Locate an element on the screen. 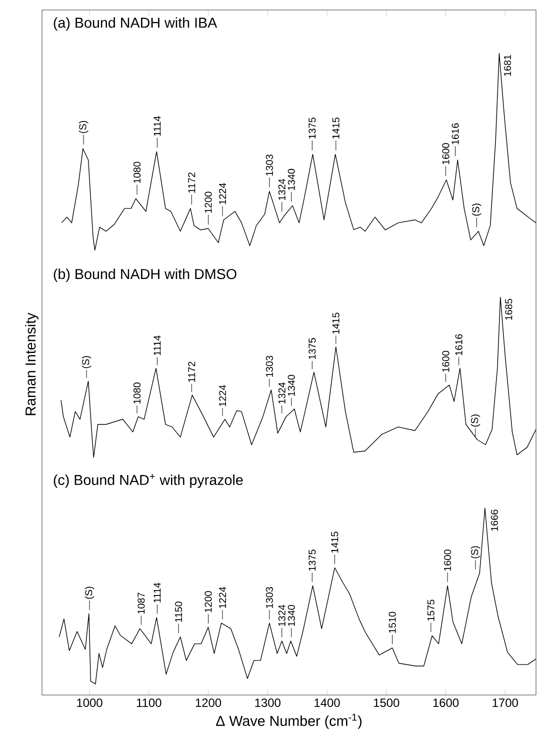 The width and height of the screenshot is (545, 745). chart-title: (b) Bound NADH with DMSO is located at coordinates (145, 275).